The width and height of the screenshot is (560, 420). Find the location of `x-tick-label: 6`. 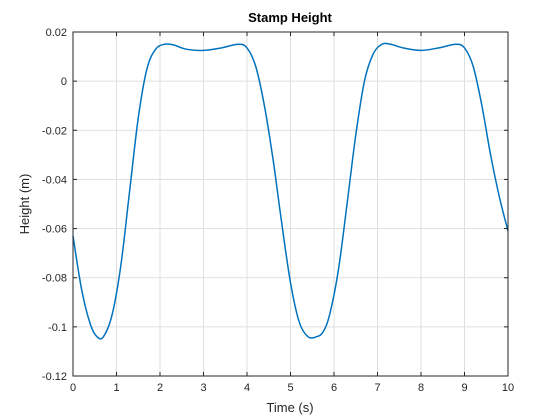

x-tick-label: 6 is located at coordinates (334, 388).